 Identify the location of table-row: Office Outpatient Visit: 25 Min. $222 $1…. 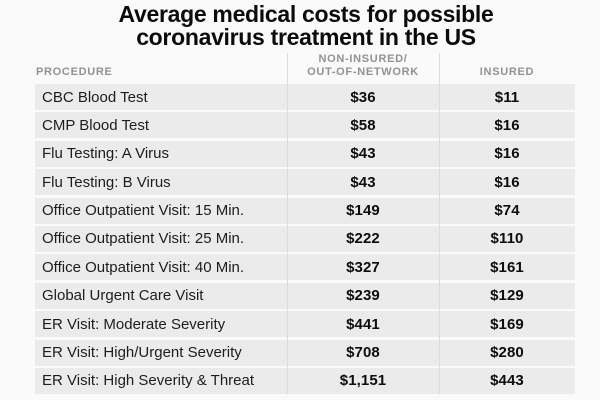
(305, 238).